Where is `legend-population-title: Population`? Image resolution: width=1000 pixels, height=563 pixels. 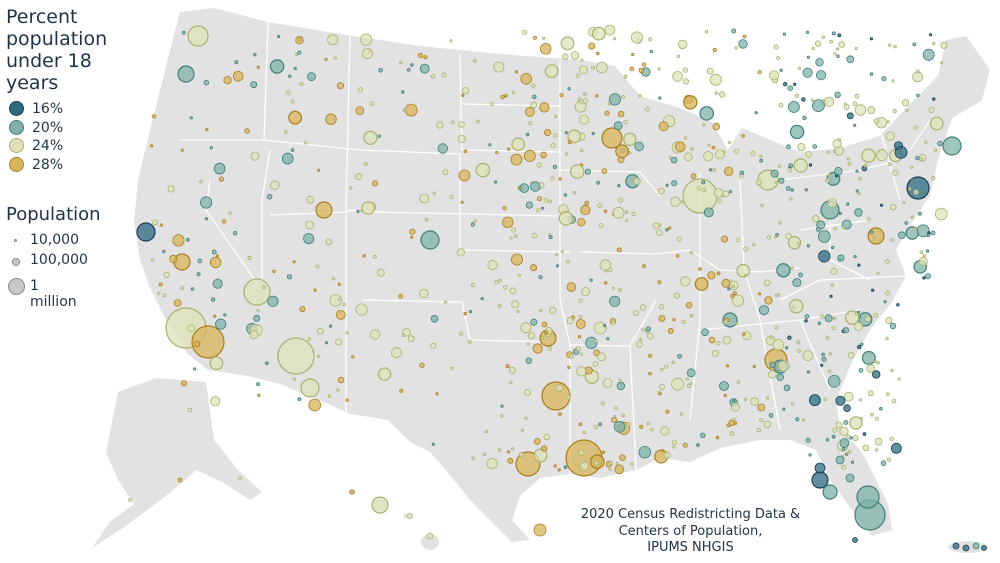
legend-population-title: Population is located at coordinates (53, 214).